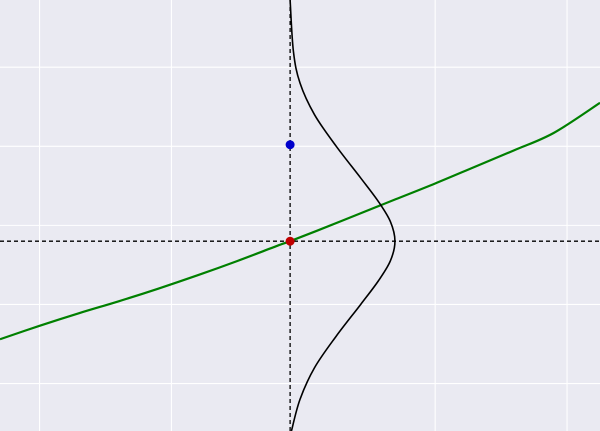 The width and height of the screenshot is (600, 431). What do you see at coordinates (290, 193) in the screenshot?
I see `data-points` at bounding box center [290, 193].